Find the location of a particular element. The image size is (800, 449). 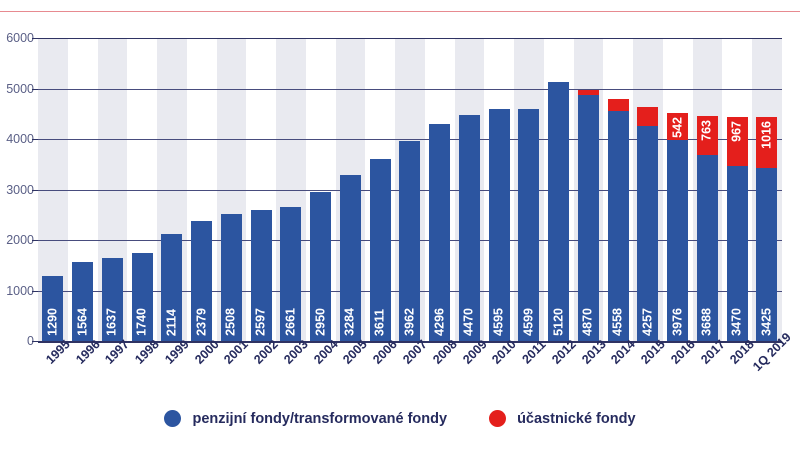

bar-slot: 3684257 is located at coordinates (648, 189).